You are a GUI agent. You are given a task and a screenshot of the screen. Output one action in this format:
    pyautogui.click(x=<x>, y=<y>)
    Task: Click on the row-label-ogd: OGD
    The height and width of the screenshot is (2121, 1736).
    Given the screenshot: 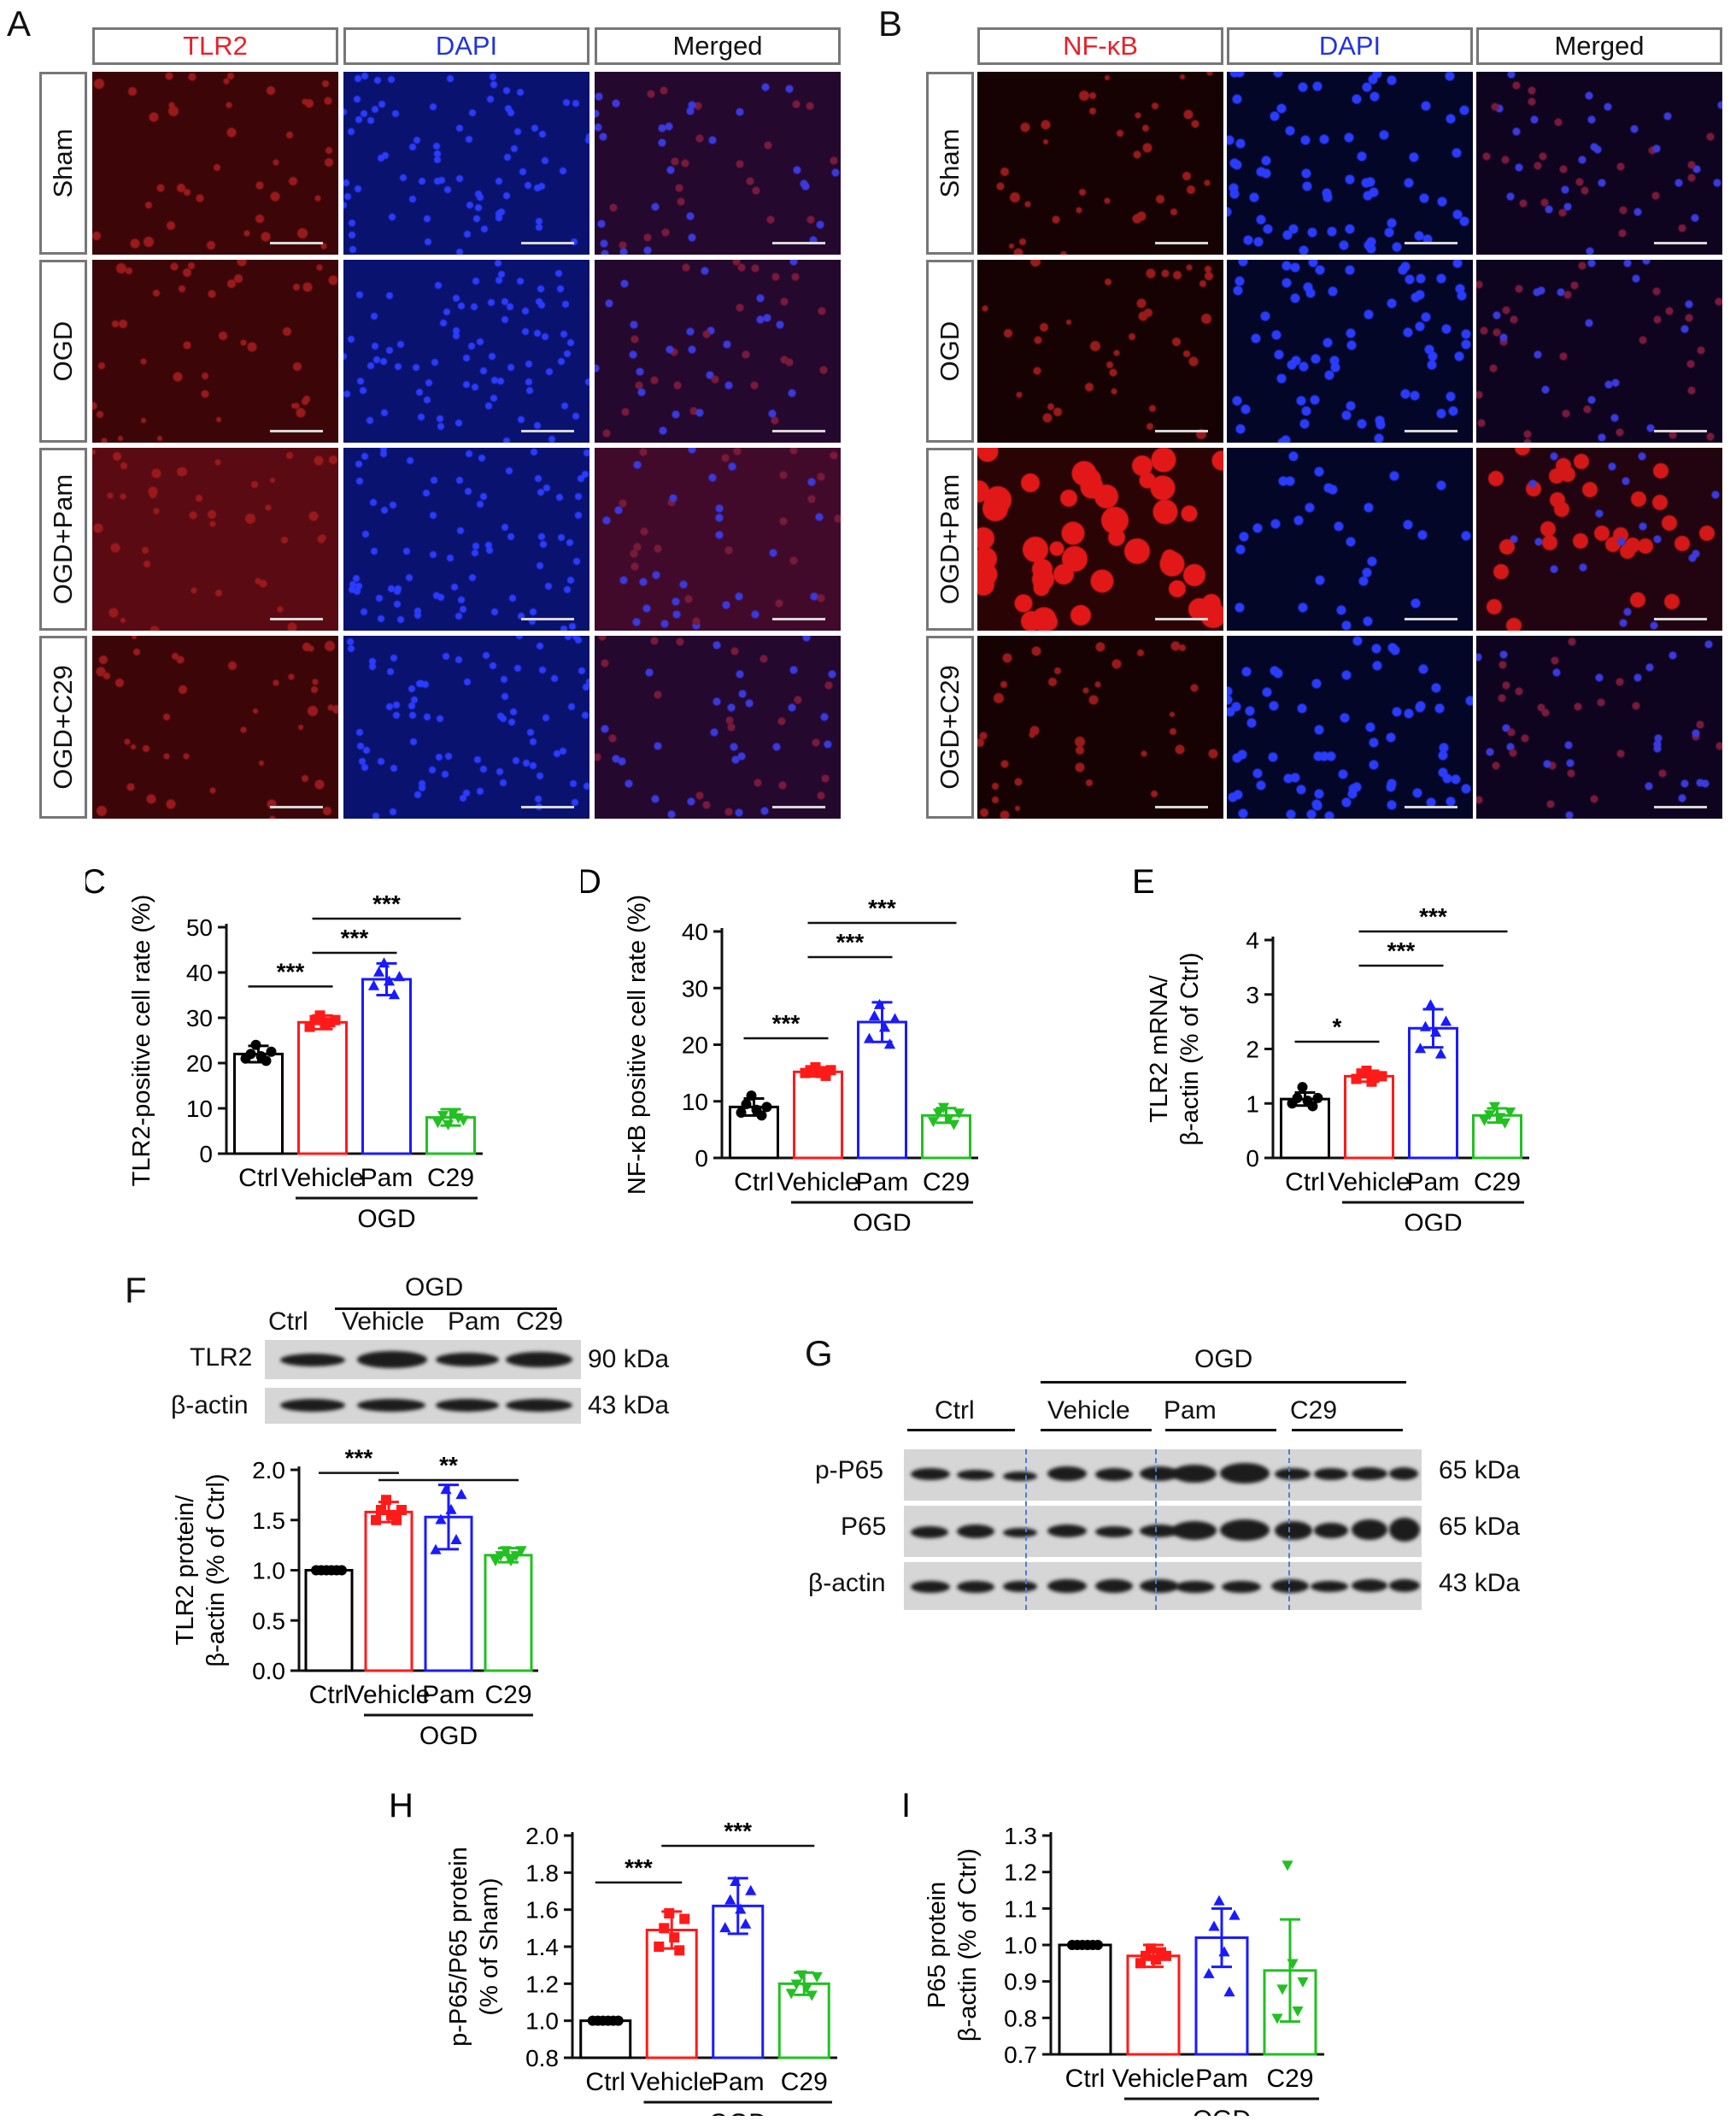 What is the action you would take?
    pyautogui.click(x=950, y=351)
    